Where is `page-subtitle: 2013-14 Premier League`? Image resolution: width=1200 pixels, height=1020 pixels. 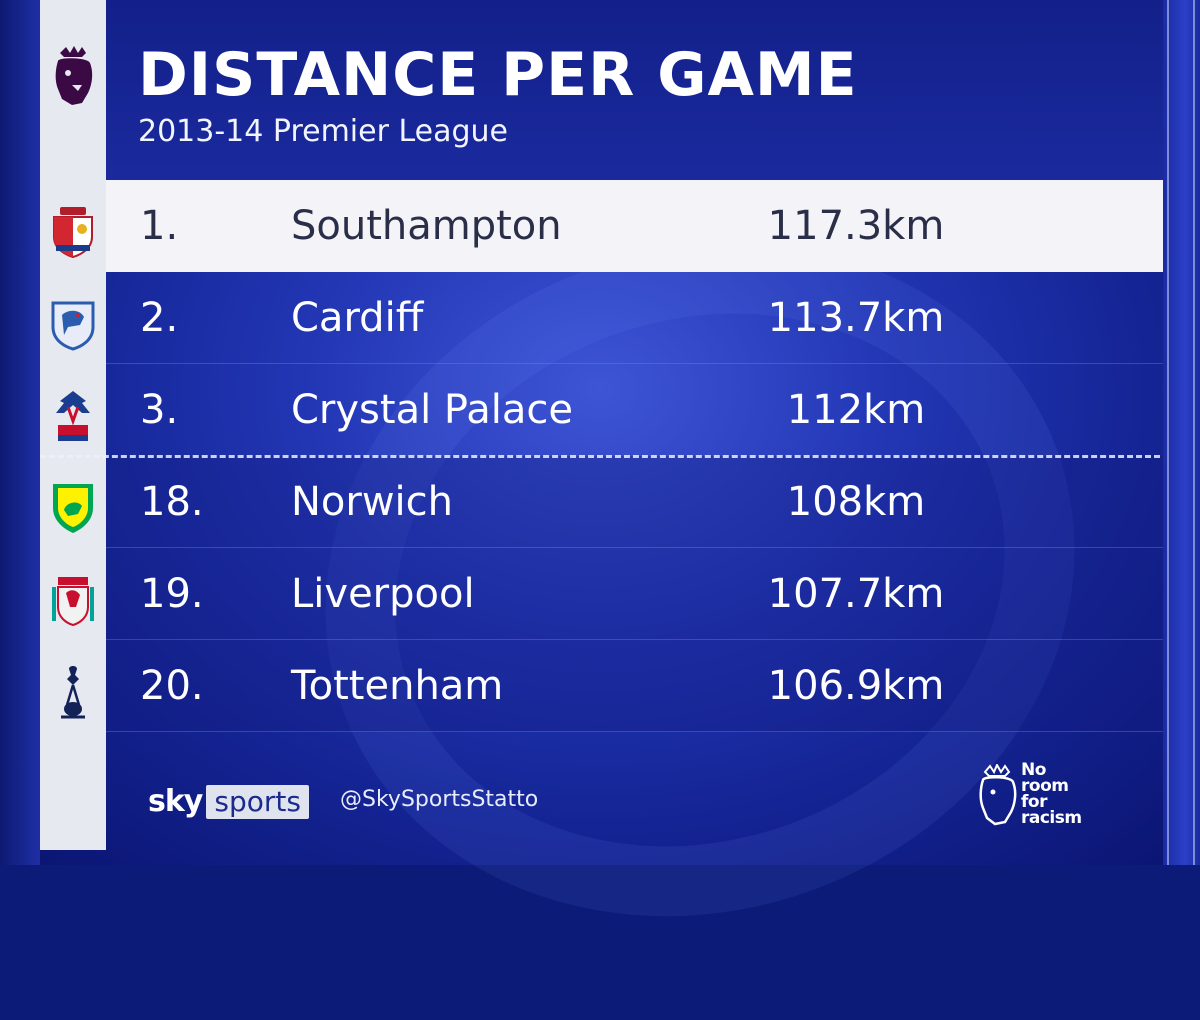
page-subtitle: 2013-14 Premier League is located at coordinates (323, 131).